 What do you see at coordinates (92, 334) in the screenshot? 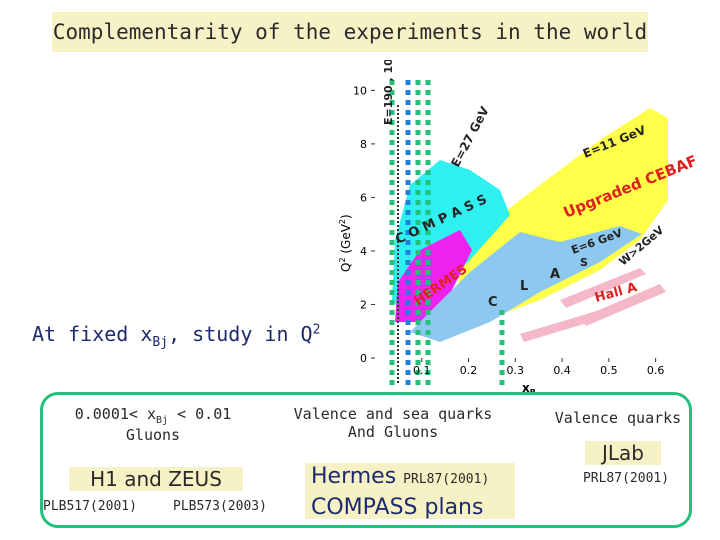
I see `text: At fixed x` at bounding box center [92, 334].